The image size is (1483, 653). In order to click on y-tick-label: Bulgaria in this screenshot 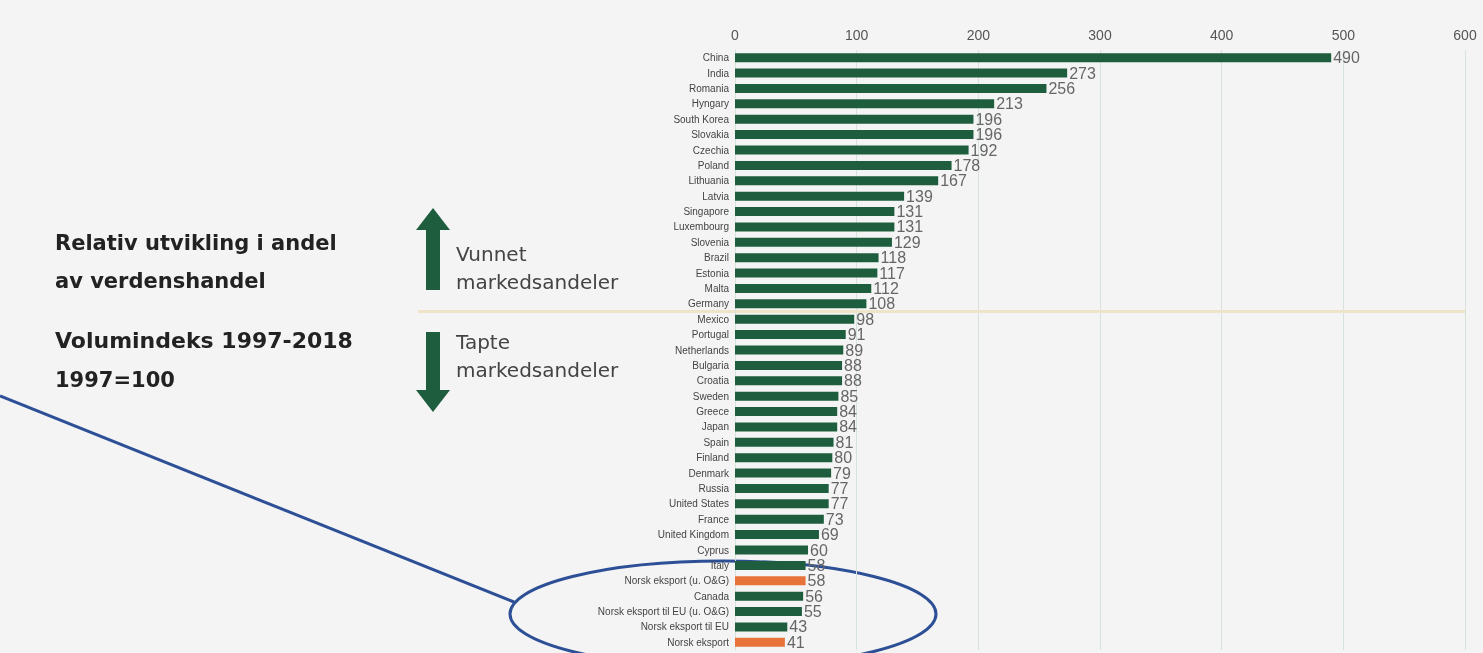, I will do `click(711, 365)`.